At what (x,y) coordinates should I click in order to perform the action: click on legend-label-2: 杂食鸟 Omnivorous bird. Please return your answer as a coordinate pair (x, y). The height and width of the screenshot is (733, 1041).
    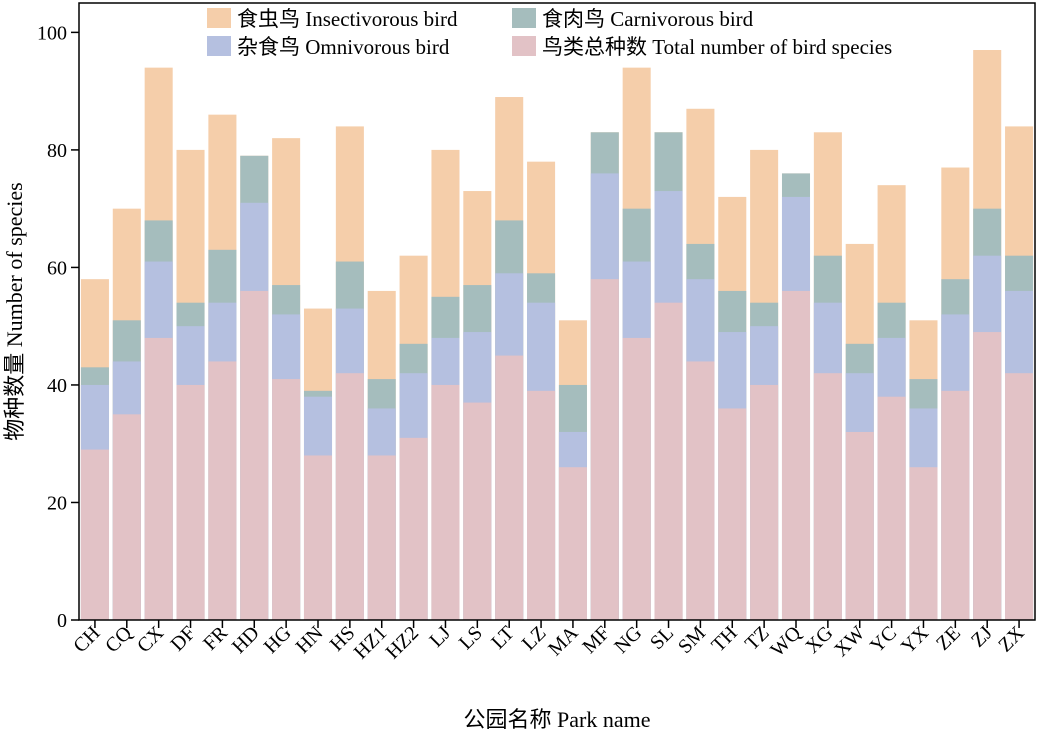
    Looking at the image, I should click on (343, 47).